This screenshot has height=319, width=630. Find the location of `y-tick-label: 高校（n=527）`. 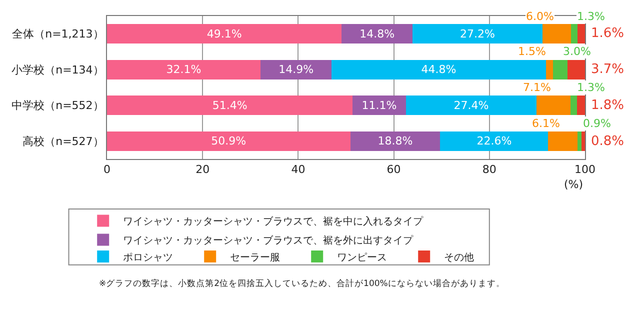

y-tick-label: 高校（n=527） is located at coordinates (63, 141).